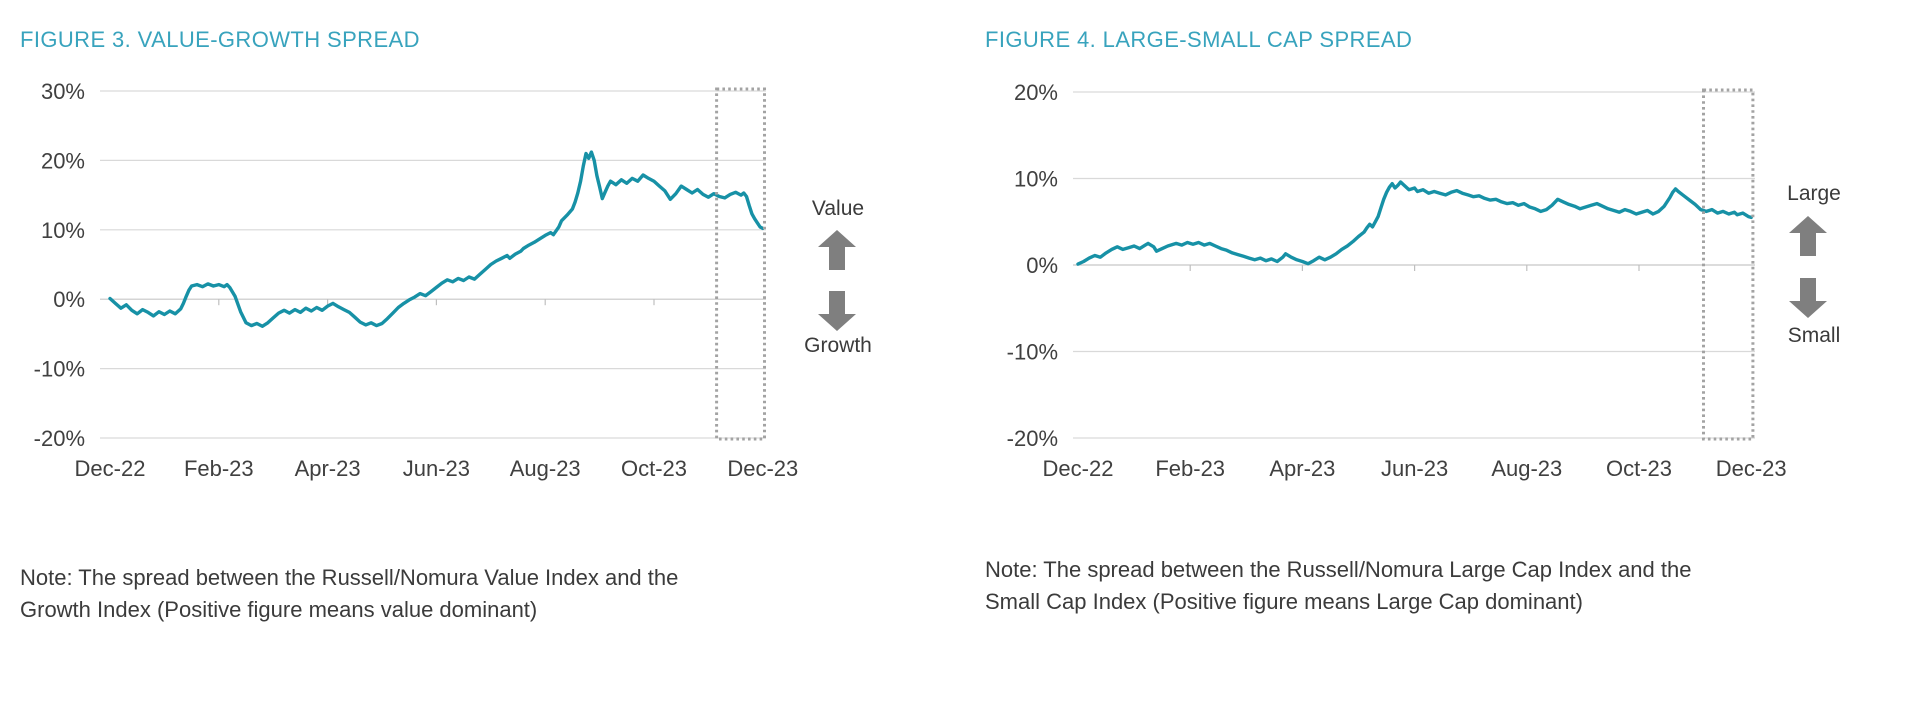 This screenshot has height=706, width=1920. Describe the element at coordinates (838, 208) in the screenshot. I see `figure3-up-label: Value` at that location.